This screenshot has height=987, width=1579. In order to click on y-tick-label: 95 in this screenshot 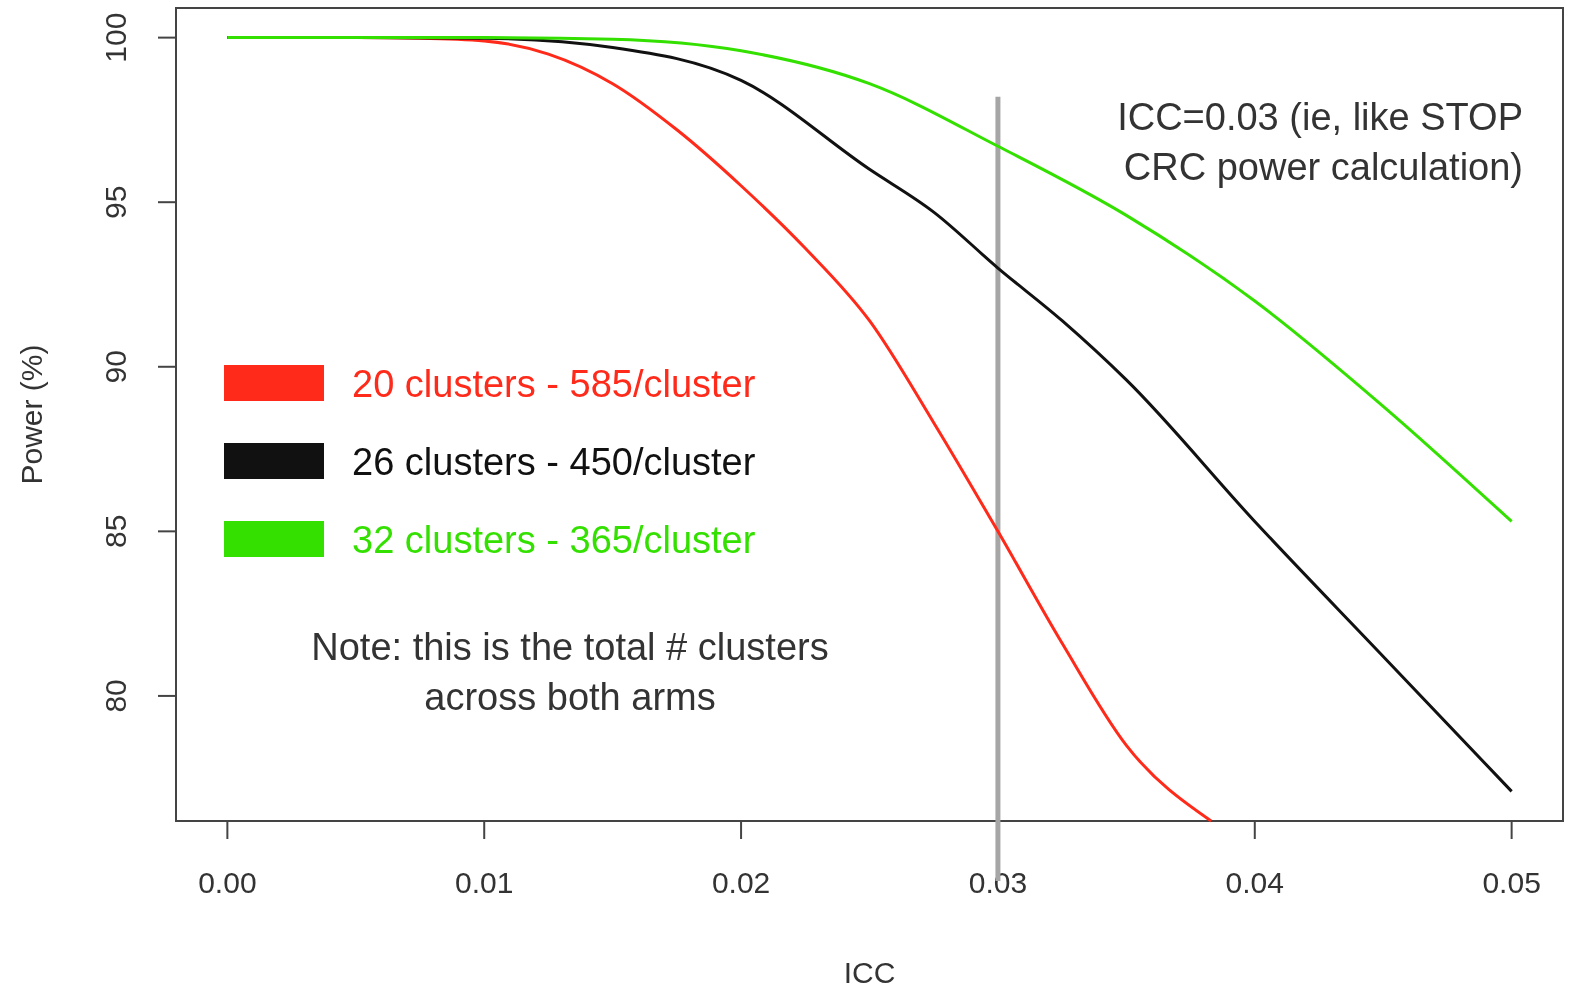, I will do `click(115, 202)`.